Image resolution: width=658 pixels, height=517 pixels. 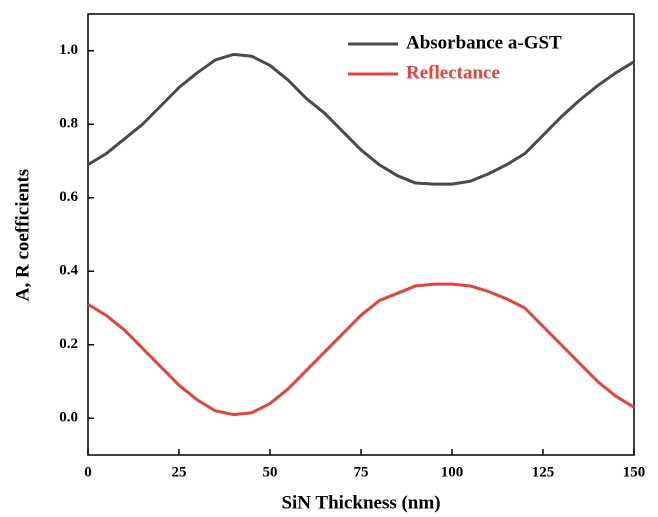 I want to click on y-axis-label: A, R coefficients, so click(x=22, y=235).